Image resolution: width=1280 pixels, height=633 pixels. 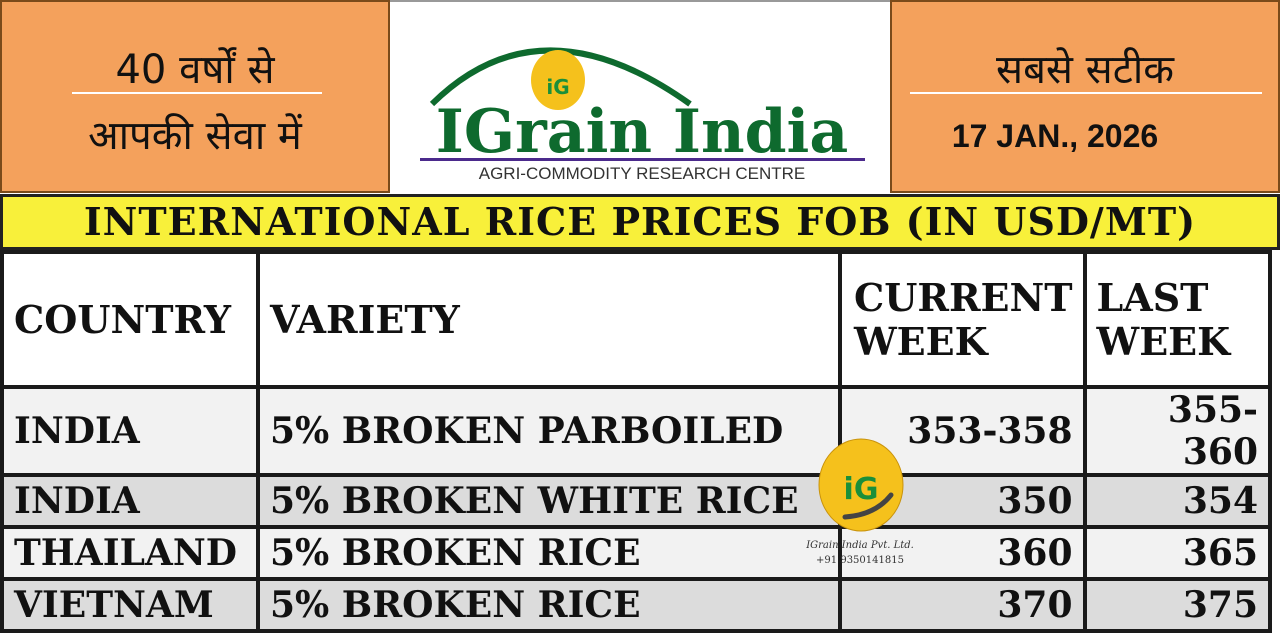 What do you see at coordinates (962, 605) in the screenshot?
I see `current-week-cell: 370` at bounding box center [962, 605].